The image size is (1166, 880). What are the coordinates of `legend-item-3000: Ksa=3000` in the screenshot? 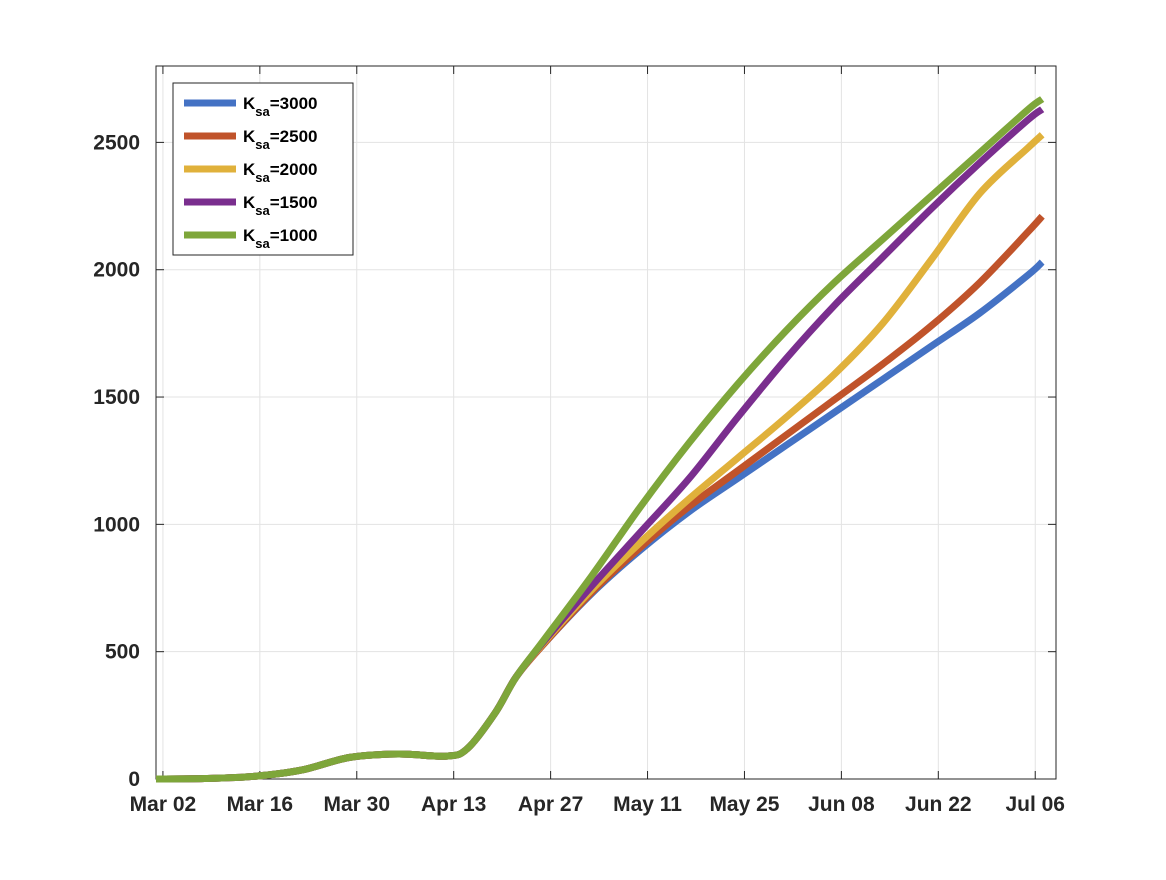 It's located at (251, 106).